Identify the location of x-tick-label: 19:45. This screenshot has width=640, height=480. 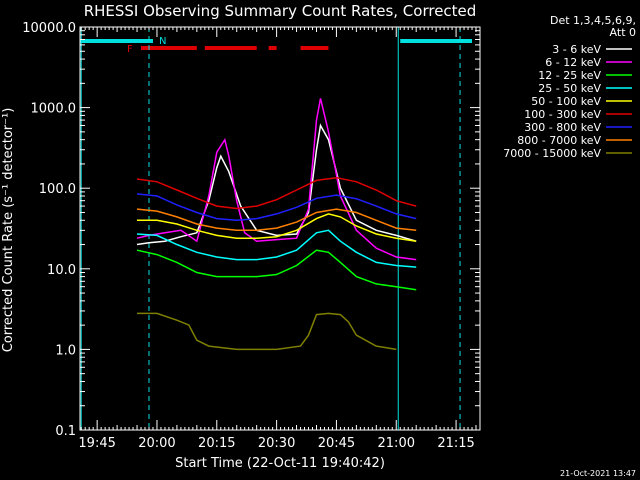
(96, 443).